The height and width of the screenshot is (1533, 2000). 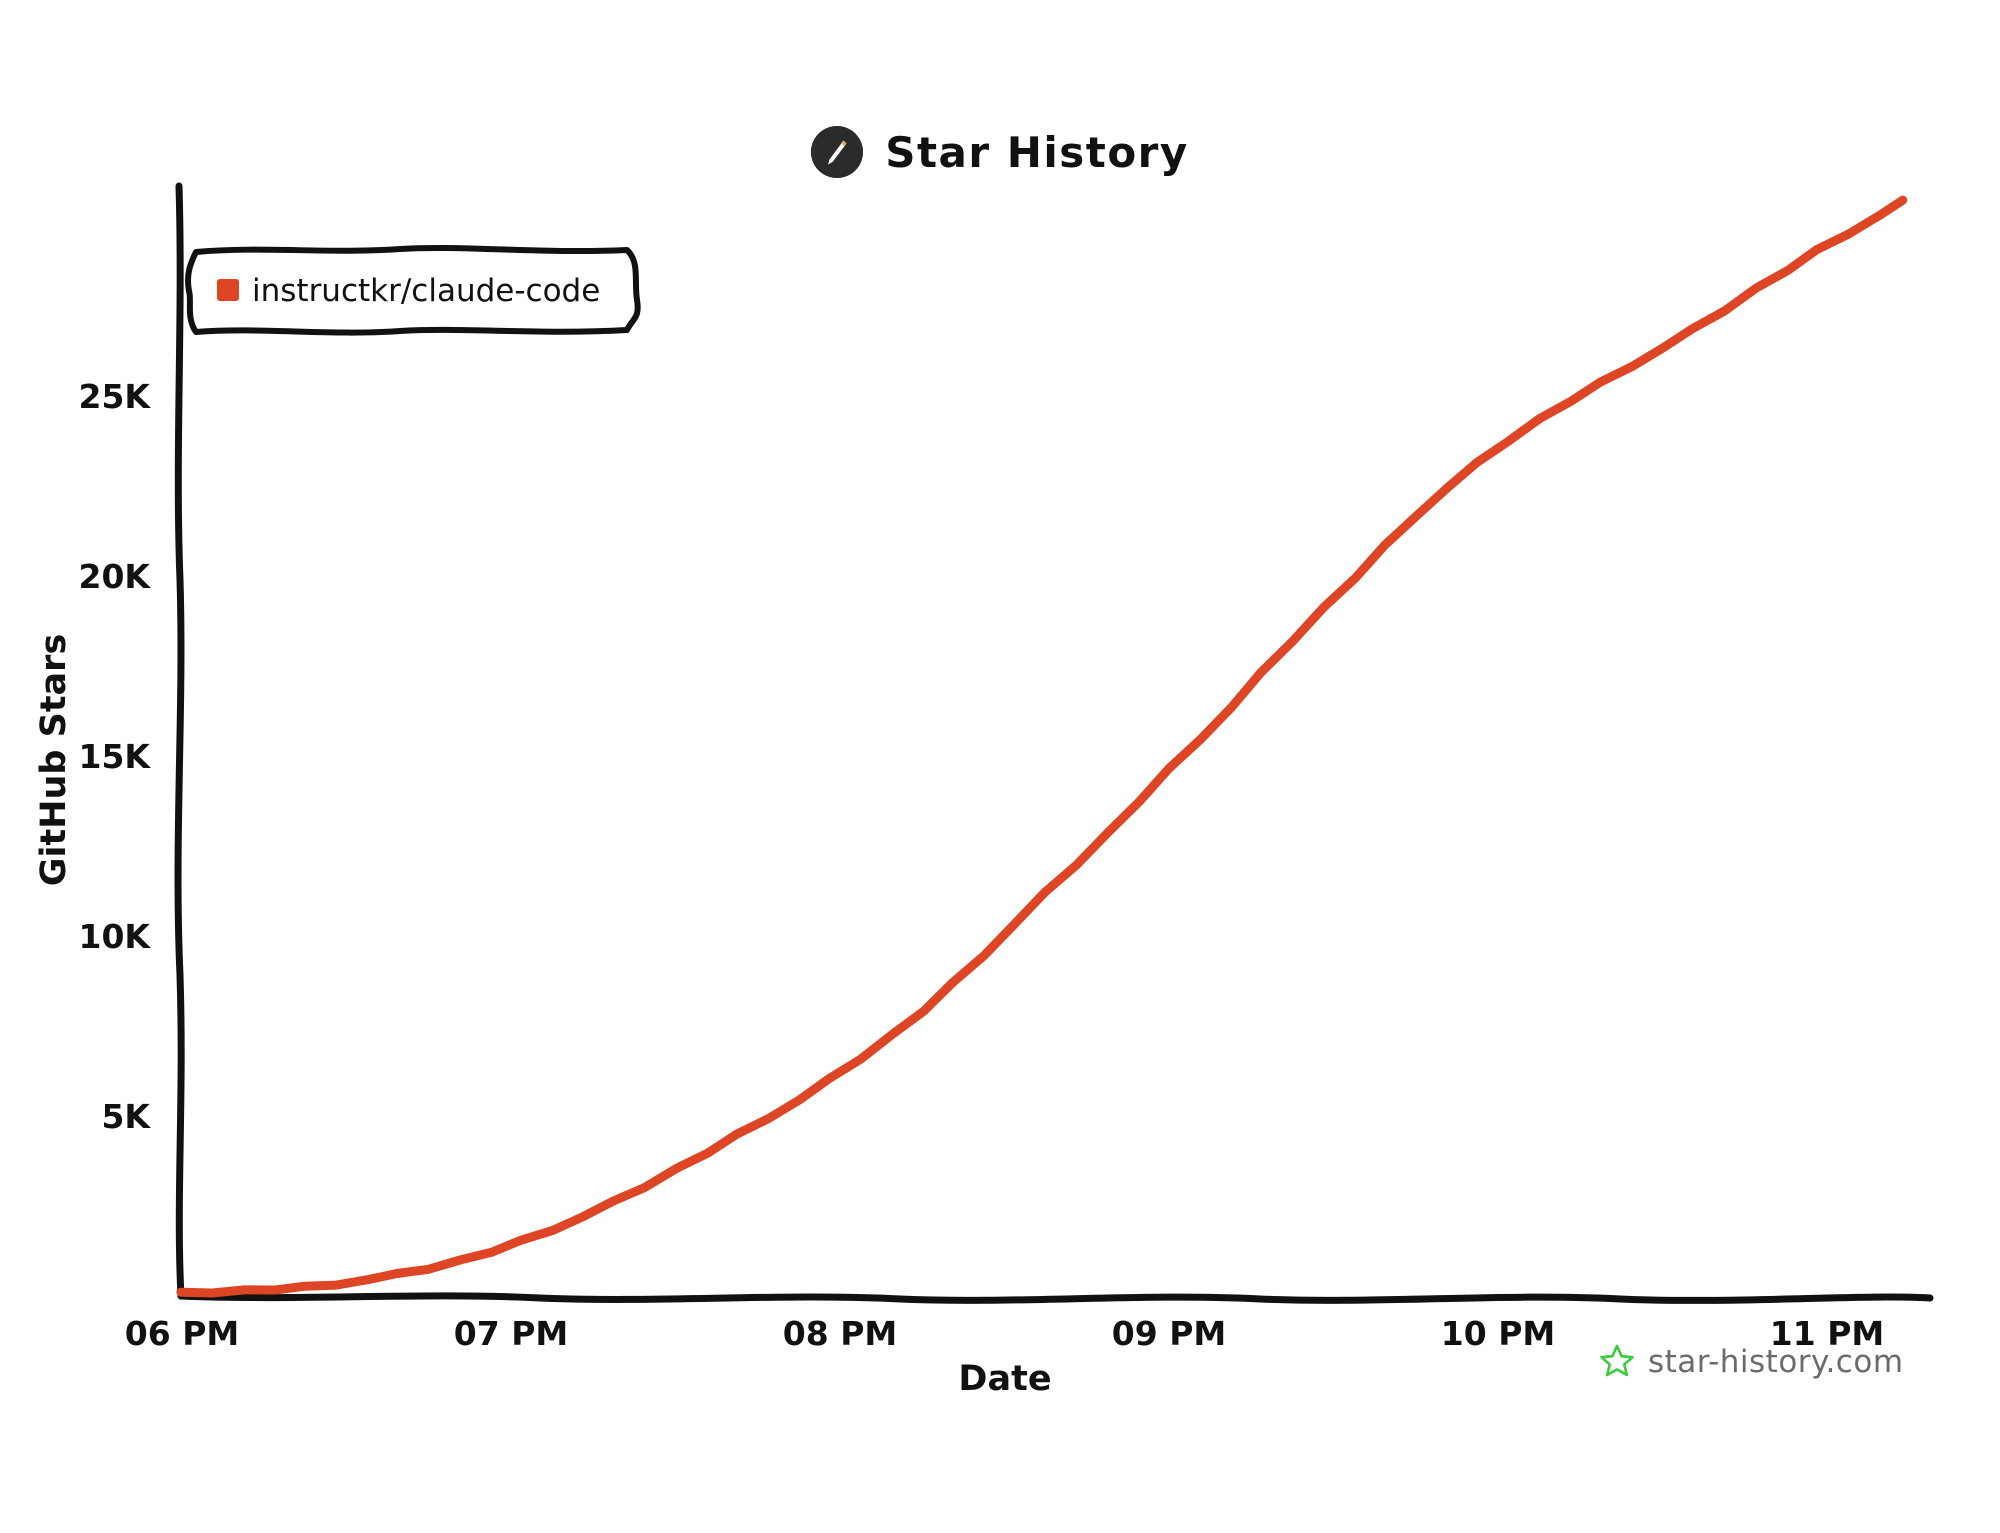 What do you see at coordinates (1004, 1333) in the screenshot?
I see `x-tick-labels: 06 PM 07 PM 08 PM 09 PM 10 PM 11 PM` at bounding box center [1004, 1333].